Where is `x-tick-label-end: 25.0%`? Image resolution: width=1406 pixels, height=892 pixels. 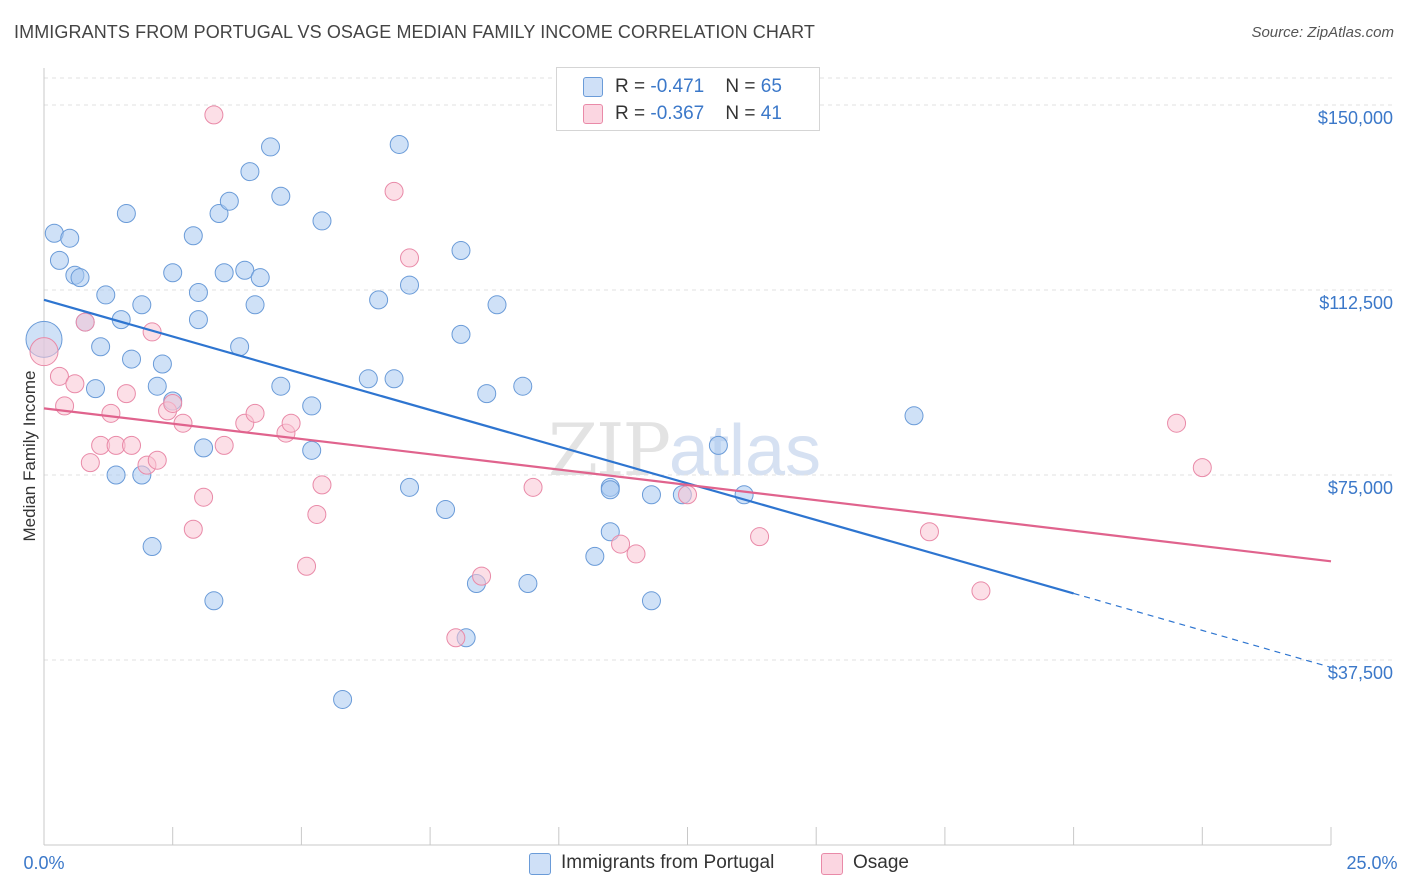 x-tick-label-end: 25.0% is located at coordinates (1371, 863).